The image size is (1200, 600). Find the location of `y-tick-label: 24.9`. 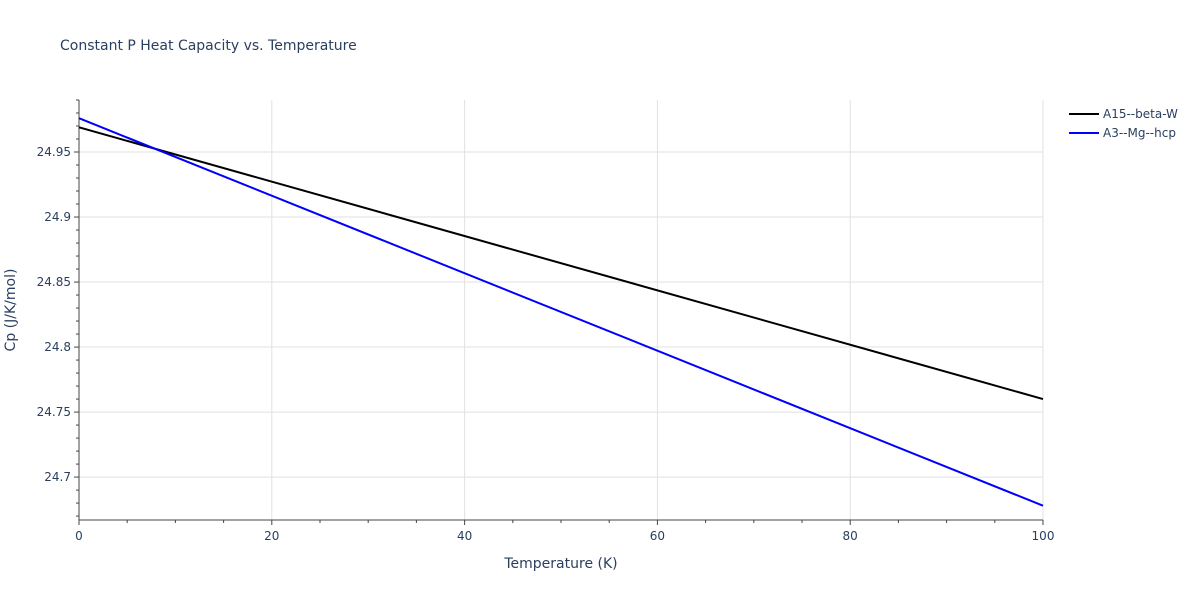

y-tick-label: 24.9 is located at coordinates (57, 217).